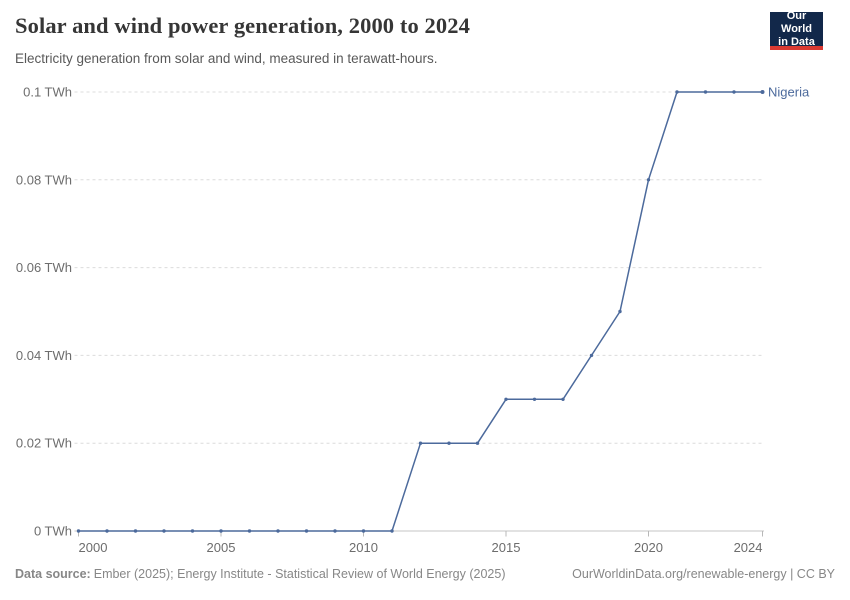 This screenshot has width=850, height=600. What do you see at coordinates (44, 179) in the screenshot?
I see `y-tick-label: 0.08 TWh` at bounding box center [44, 179].